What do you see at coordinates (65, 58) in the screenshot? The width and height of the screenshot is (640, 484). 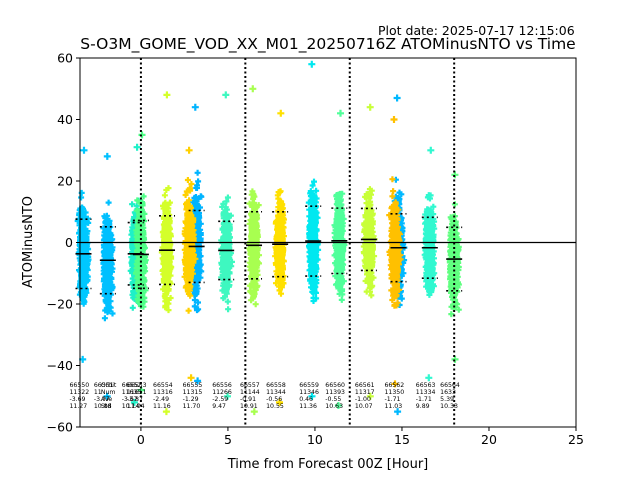 I see `y-tick-label-60: 60` at bounding box center [65, 58].